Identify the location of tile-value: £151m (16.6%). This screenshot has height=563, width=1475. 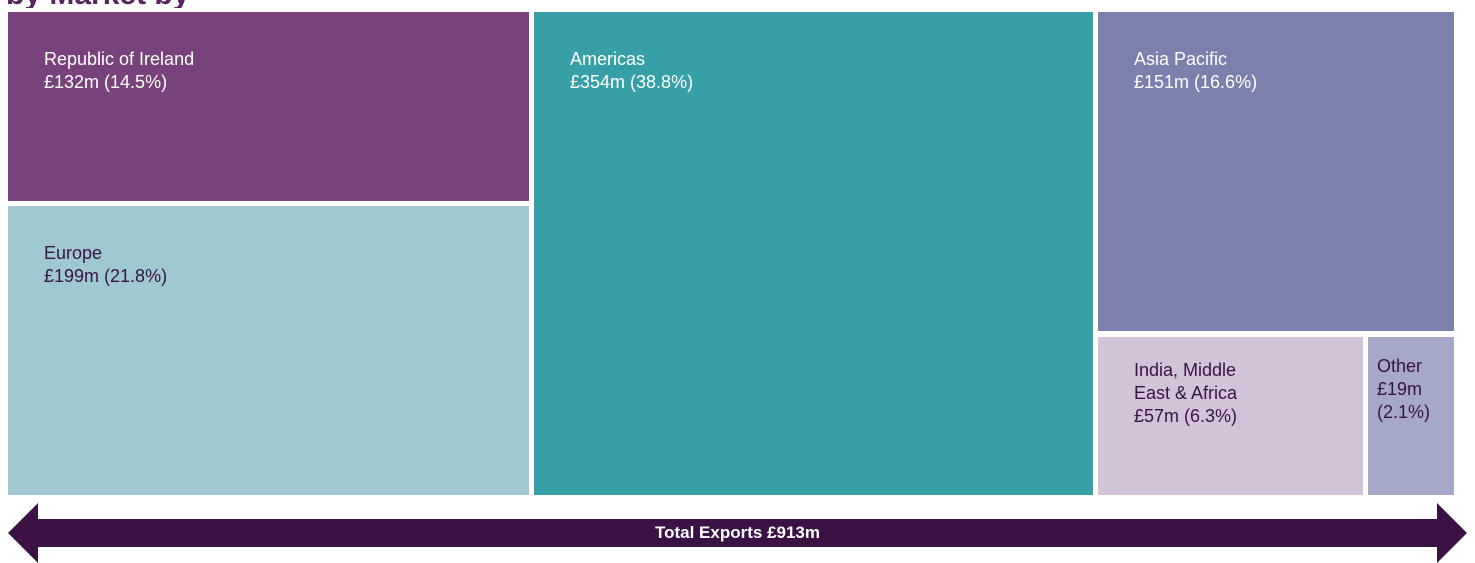
(1196, 82).